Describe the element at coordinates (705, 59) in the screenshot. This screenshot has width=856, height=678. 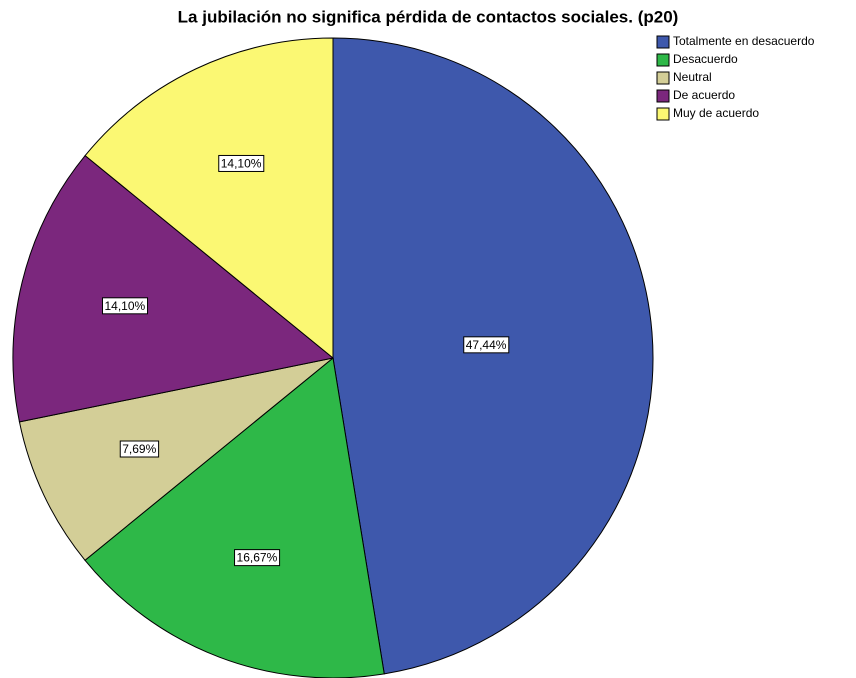
I see `legend-label: Desacuerdo` at that location.